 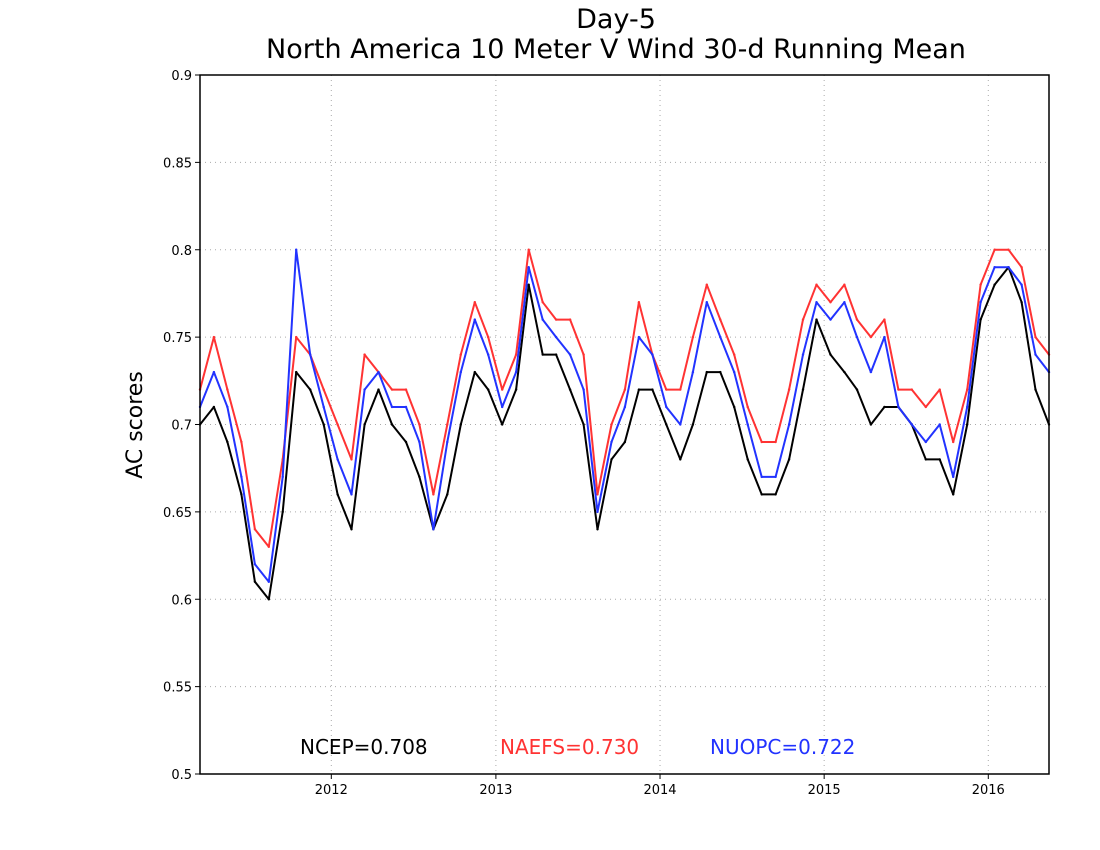 I want to click on y-axis-ticks: 0.5 0.55 0.6 0.65 0.7 0.75 0.8 0.85 0.9, so click(x=181, y=426).